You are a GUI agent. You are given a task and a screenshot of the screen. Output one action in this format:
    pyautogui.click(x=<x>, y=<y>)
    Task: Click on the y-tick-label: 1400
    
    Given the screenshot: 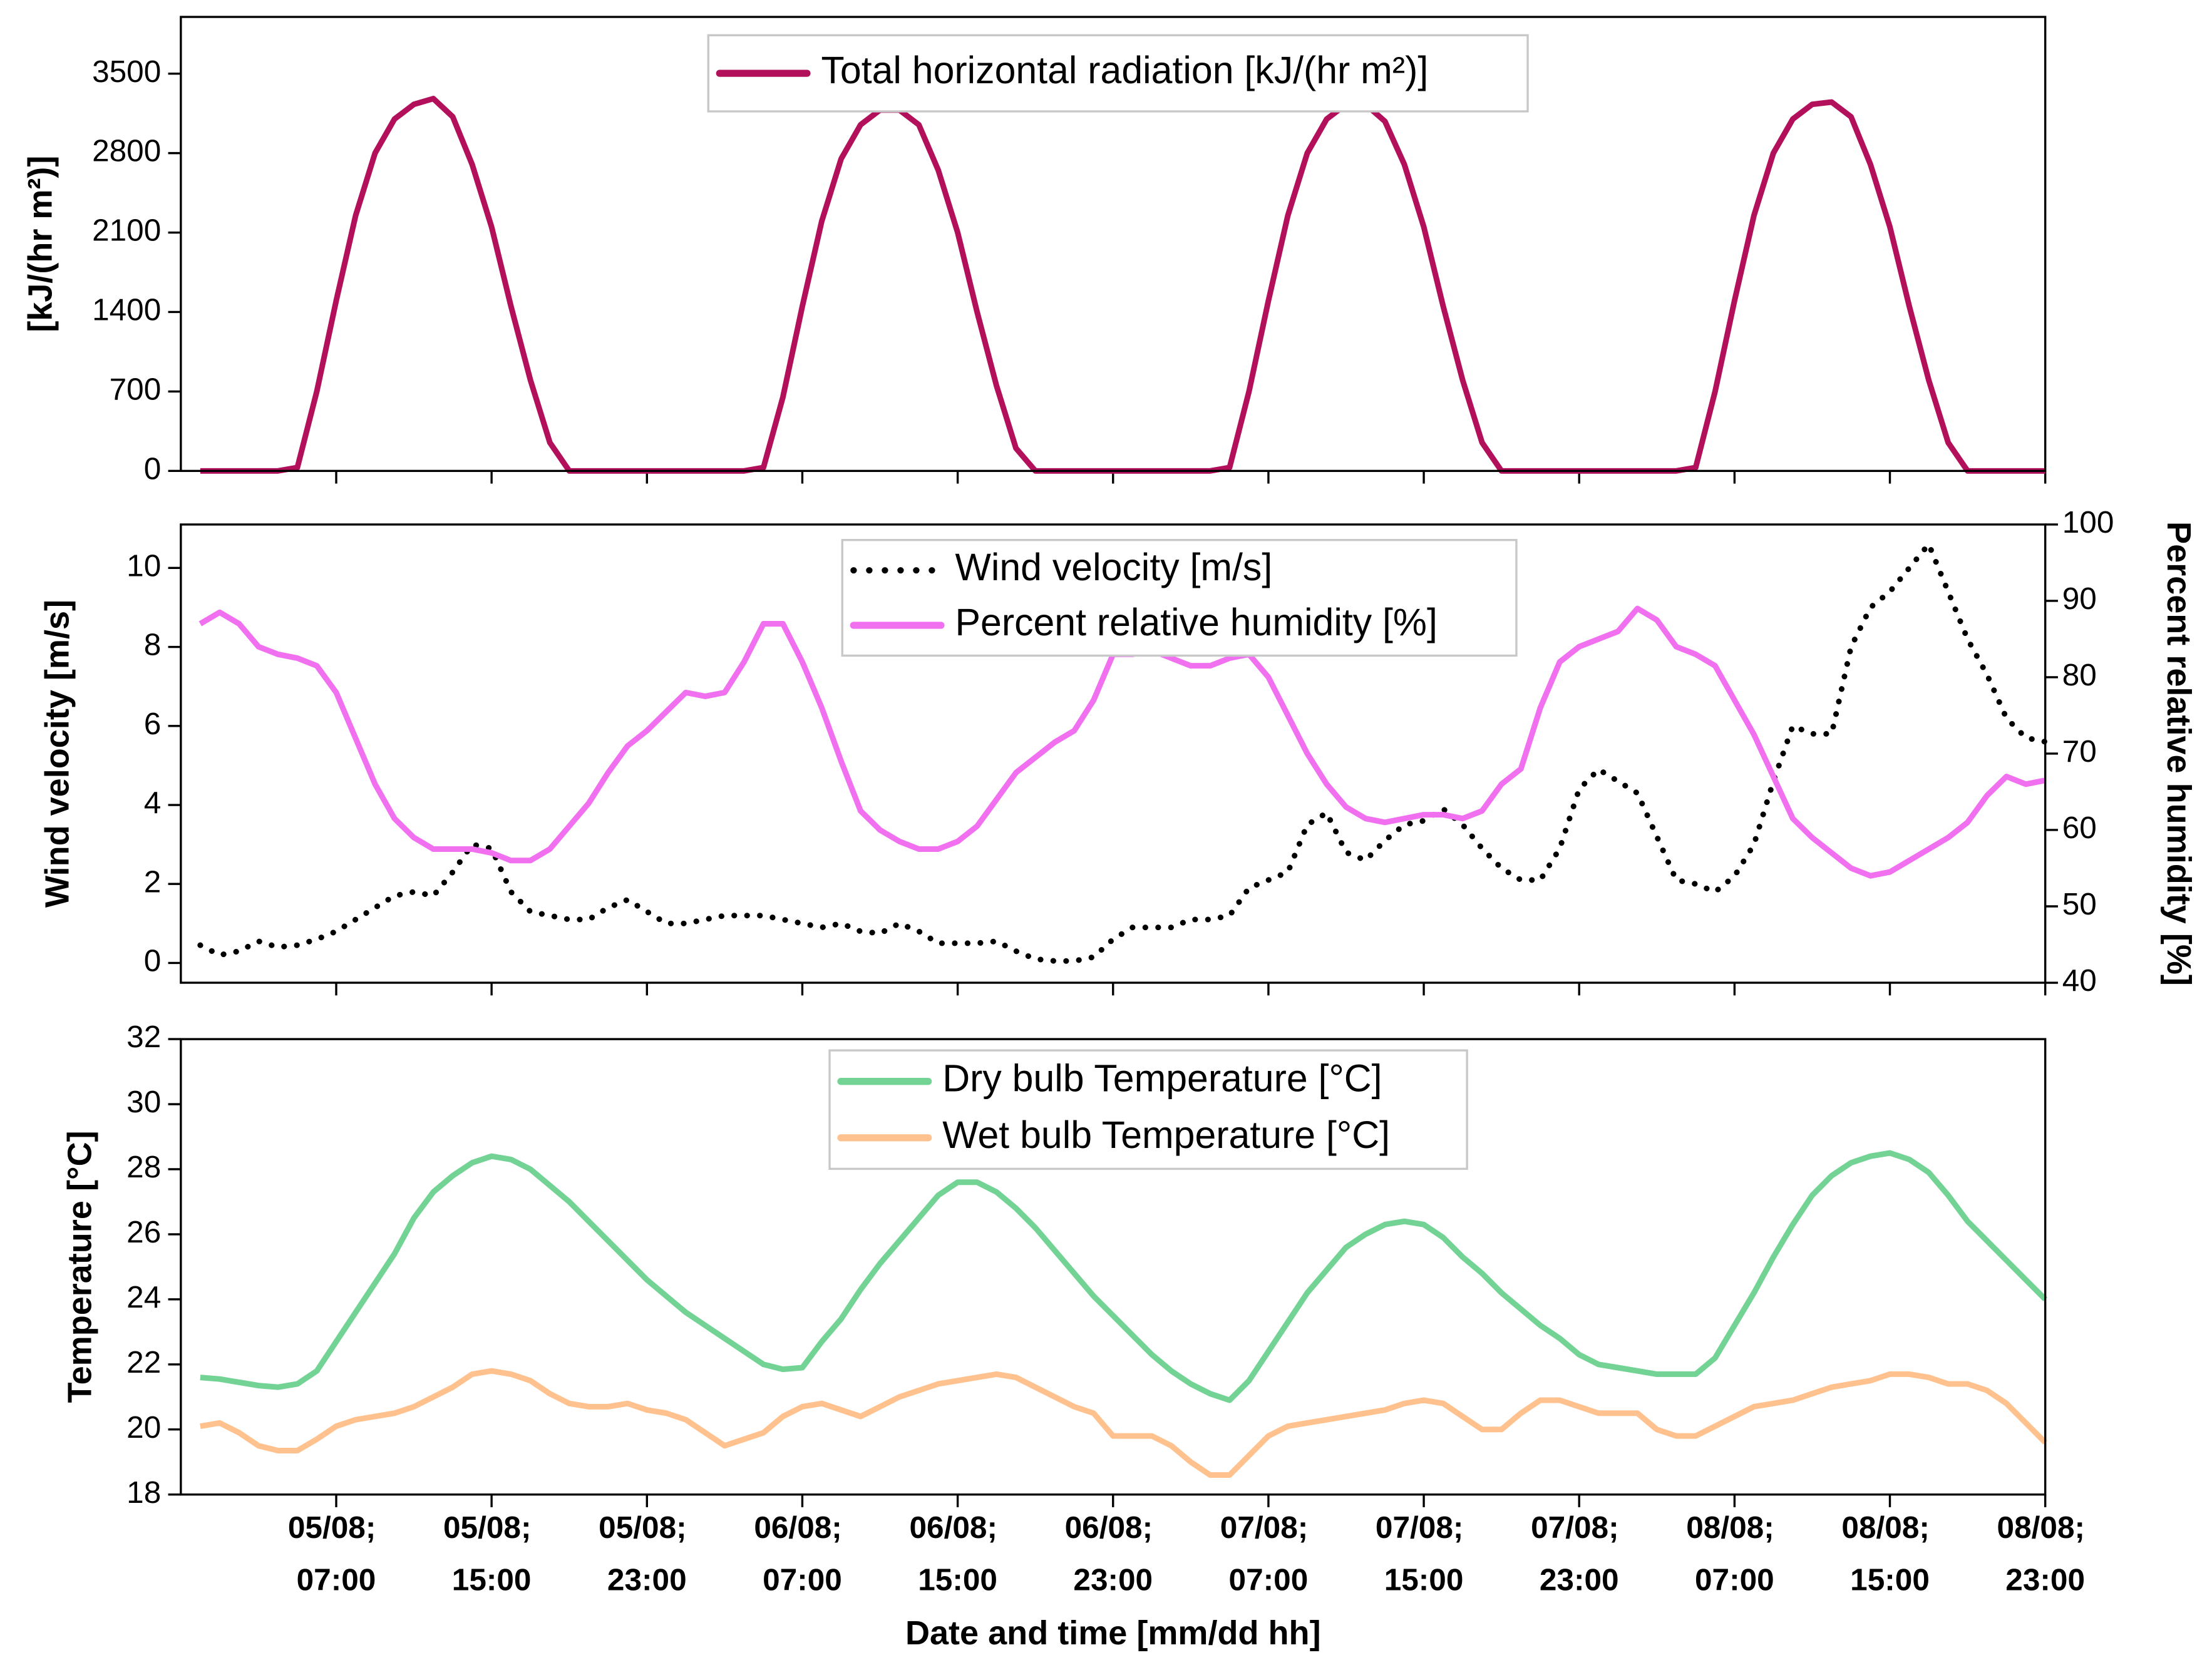 What is the action you would take?
    pyautogui.click(x=126, y=309)
    